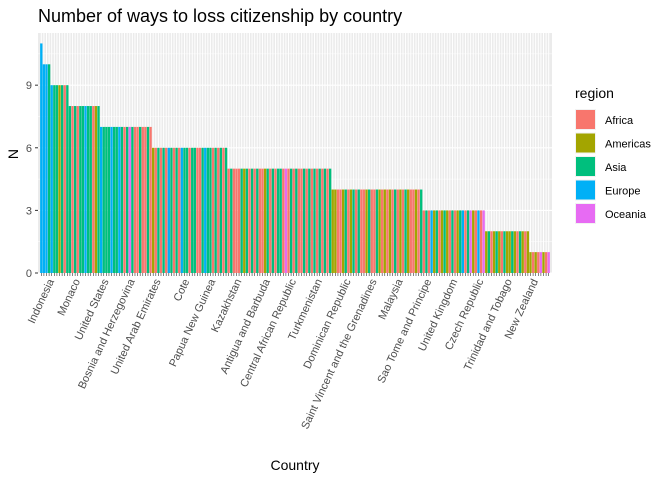  Describe the element at coordinates (69, 297) in the screenshot. I see `x-tick-label: Monaco` at that location.